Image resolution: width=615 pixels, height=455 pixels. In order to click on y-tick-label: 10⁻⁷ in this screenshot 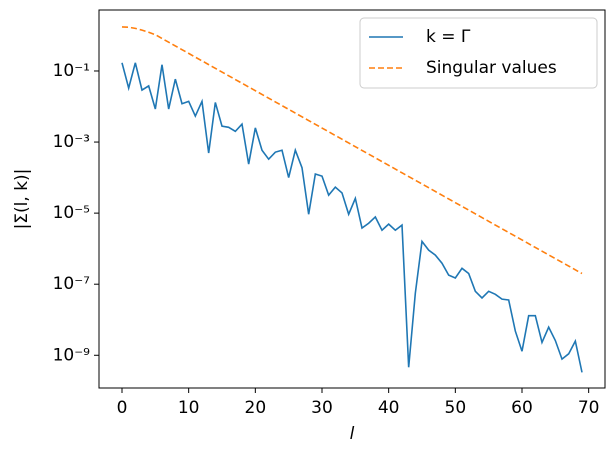, I will do `click(72, 284)`.